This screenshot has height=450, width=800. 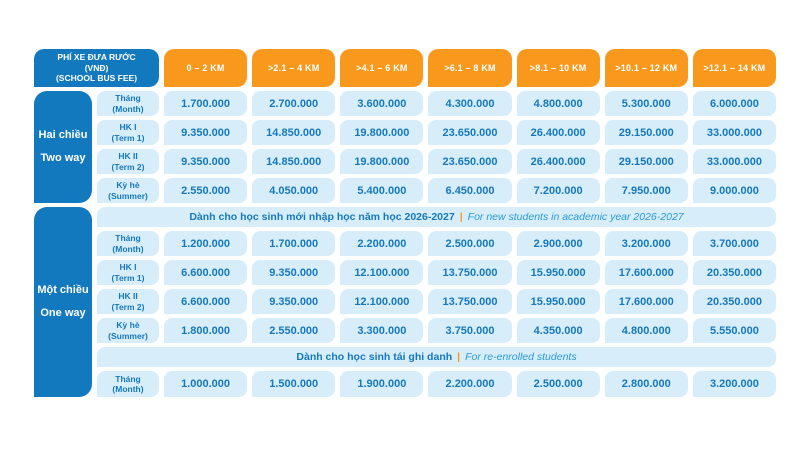 What do you see at coordinates (206, 384) in the screenshot?
I see `fee-cell: 1.000.000` at bounding box center [206, 384].